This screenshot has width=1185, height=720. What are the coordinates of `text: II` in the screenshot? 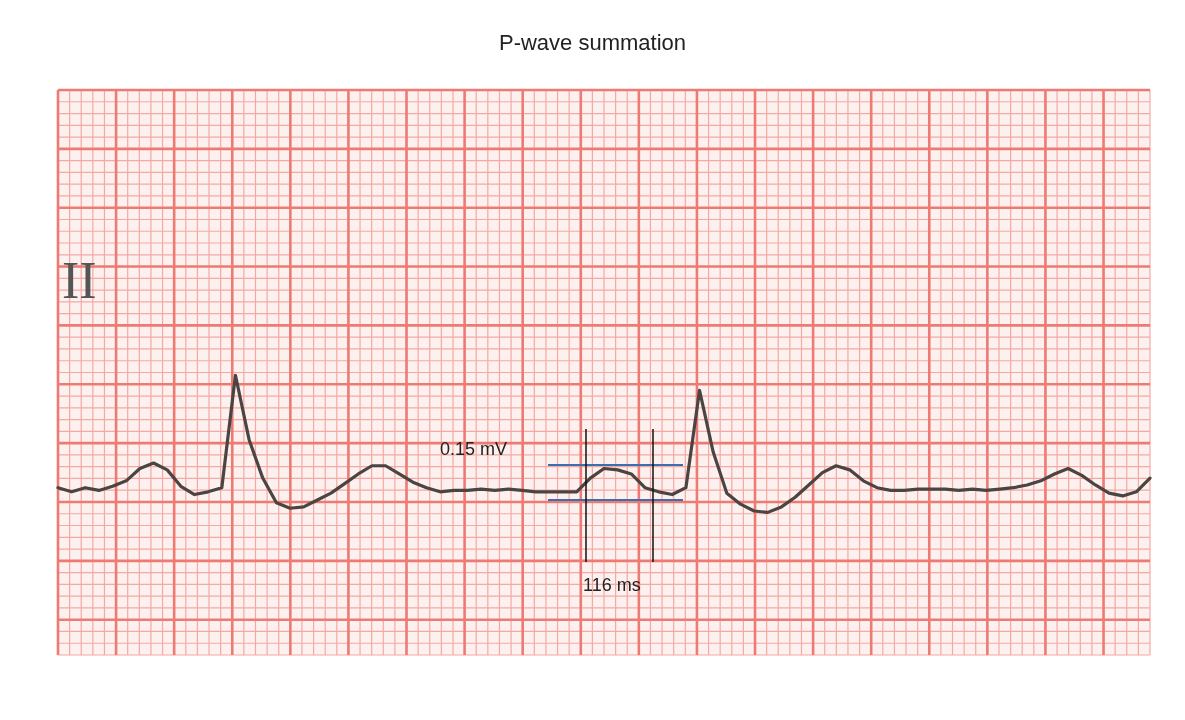 It's located at (79, 280).